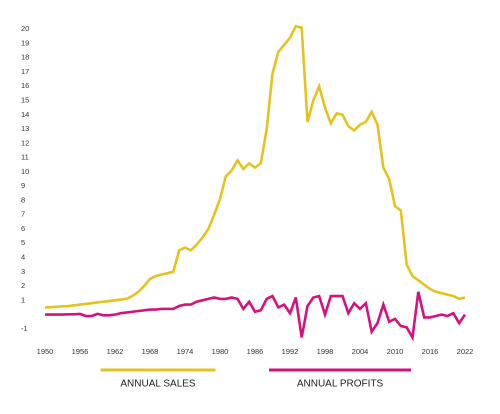  Describe the element at coordinates (395, 351) in the screenshot. I see `x-tick-label: 2010` at that location.